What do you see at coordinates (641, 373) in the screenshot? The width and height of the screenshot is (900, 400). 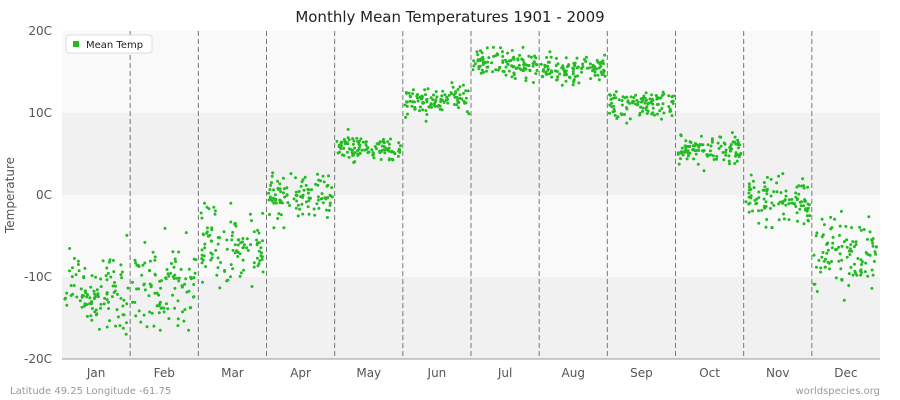 I see `x-tick-label: Sep` at bounding box center [641, 373].